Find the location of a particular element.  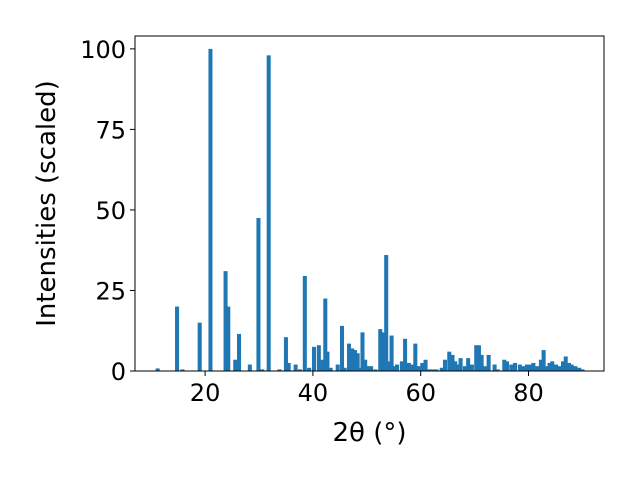

y-tick-label: 50 is located at coordinates (110, 211).